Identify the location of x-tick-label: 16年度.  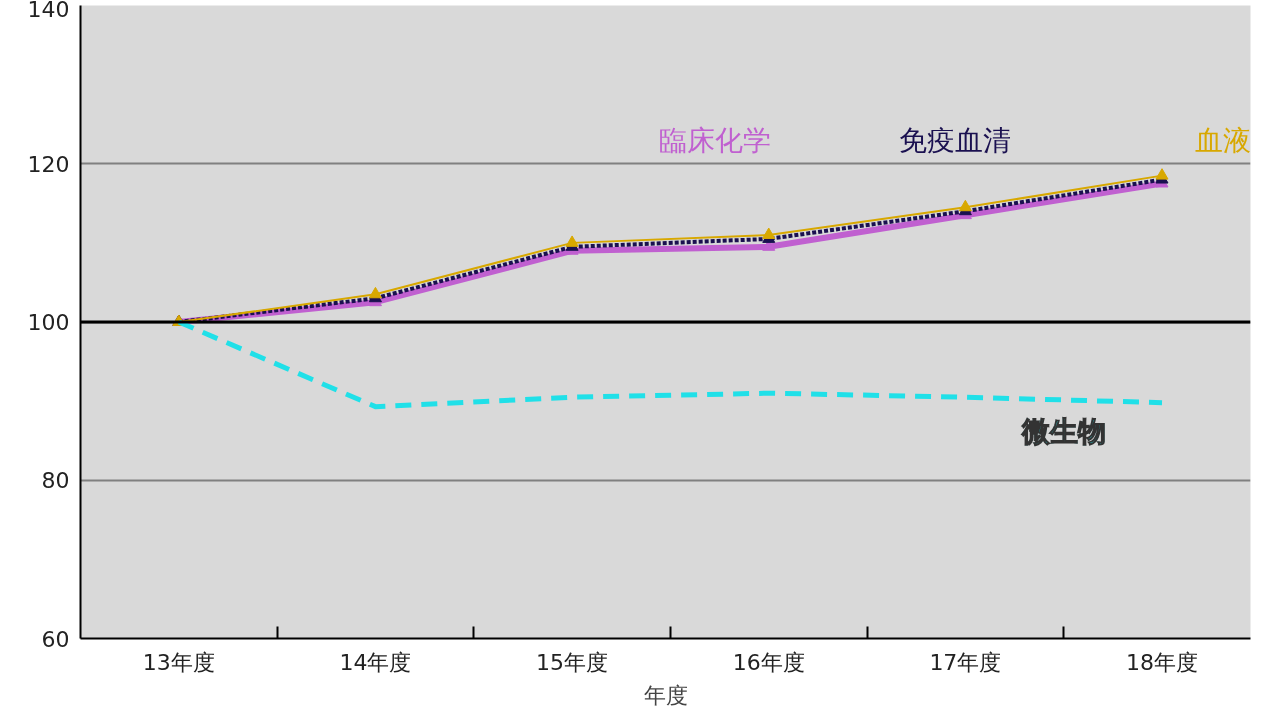
(768, 662).